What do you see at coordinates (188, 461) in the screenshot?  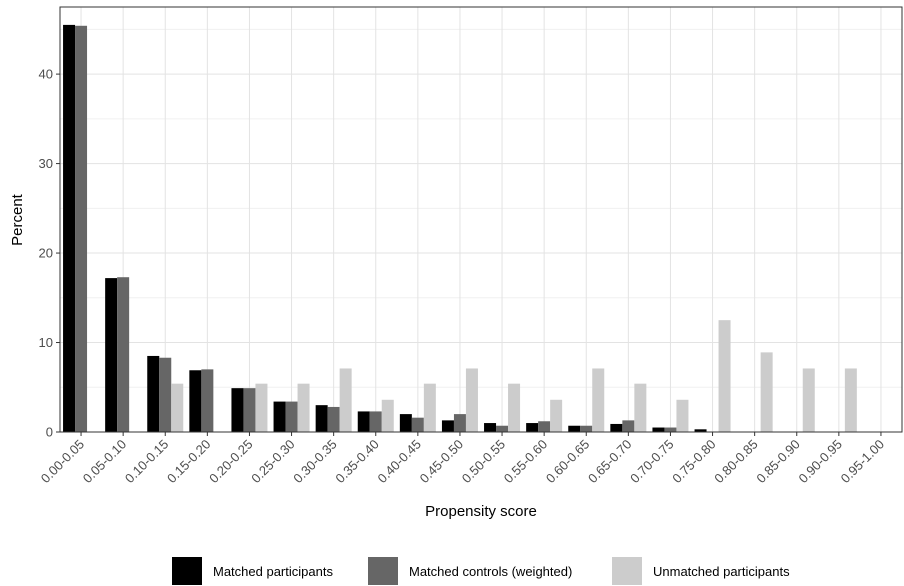 I see `x-tick-label: 0.15-0.20` at bounding box center [188, 461].